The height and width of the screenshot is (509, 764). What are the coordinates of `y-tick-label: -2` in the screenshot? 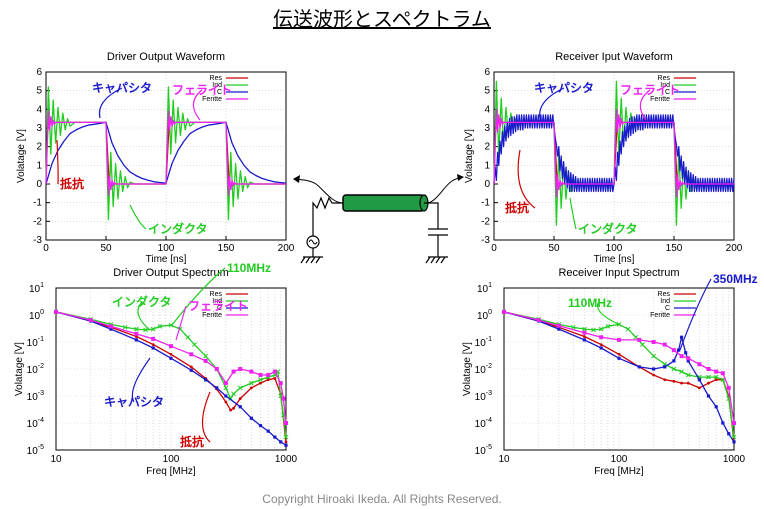 It's located at (37, 221).